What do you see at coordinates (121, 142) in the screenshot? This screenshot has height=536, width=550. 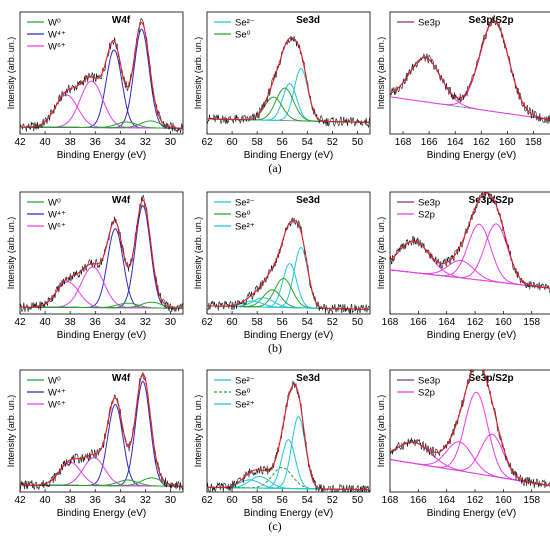 I see `x-tick-label: 34` at bounding box center [121, 142].